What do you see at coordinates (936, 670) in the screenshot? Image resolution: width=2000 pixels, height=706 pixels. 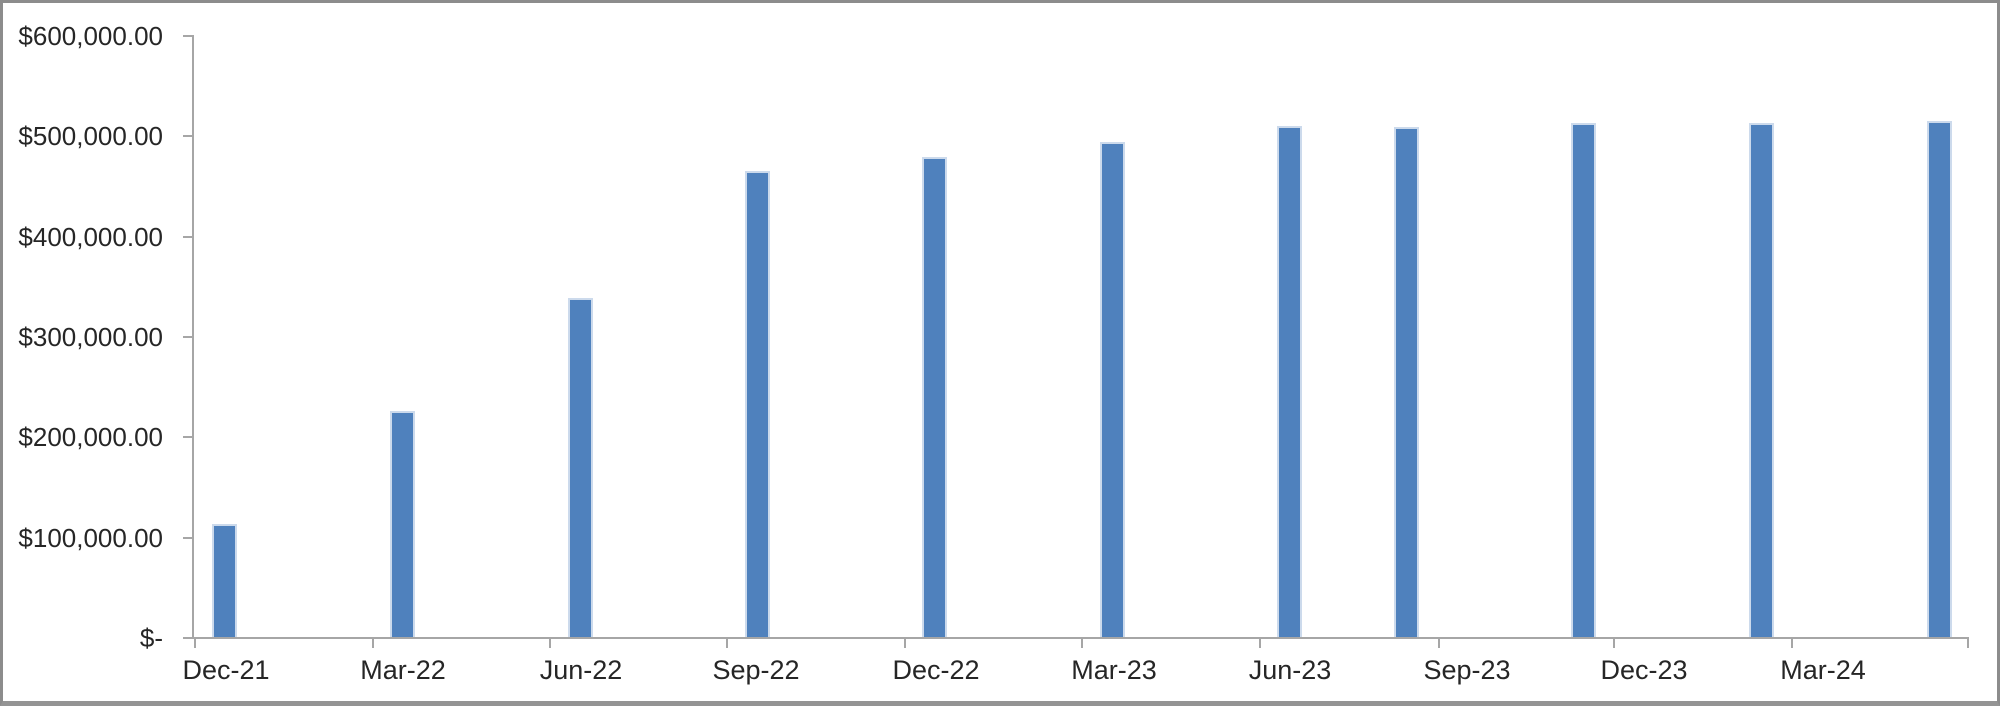 I see `x-axis-tick-label: Dec-22` at bounding box center [936, 670].